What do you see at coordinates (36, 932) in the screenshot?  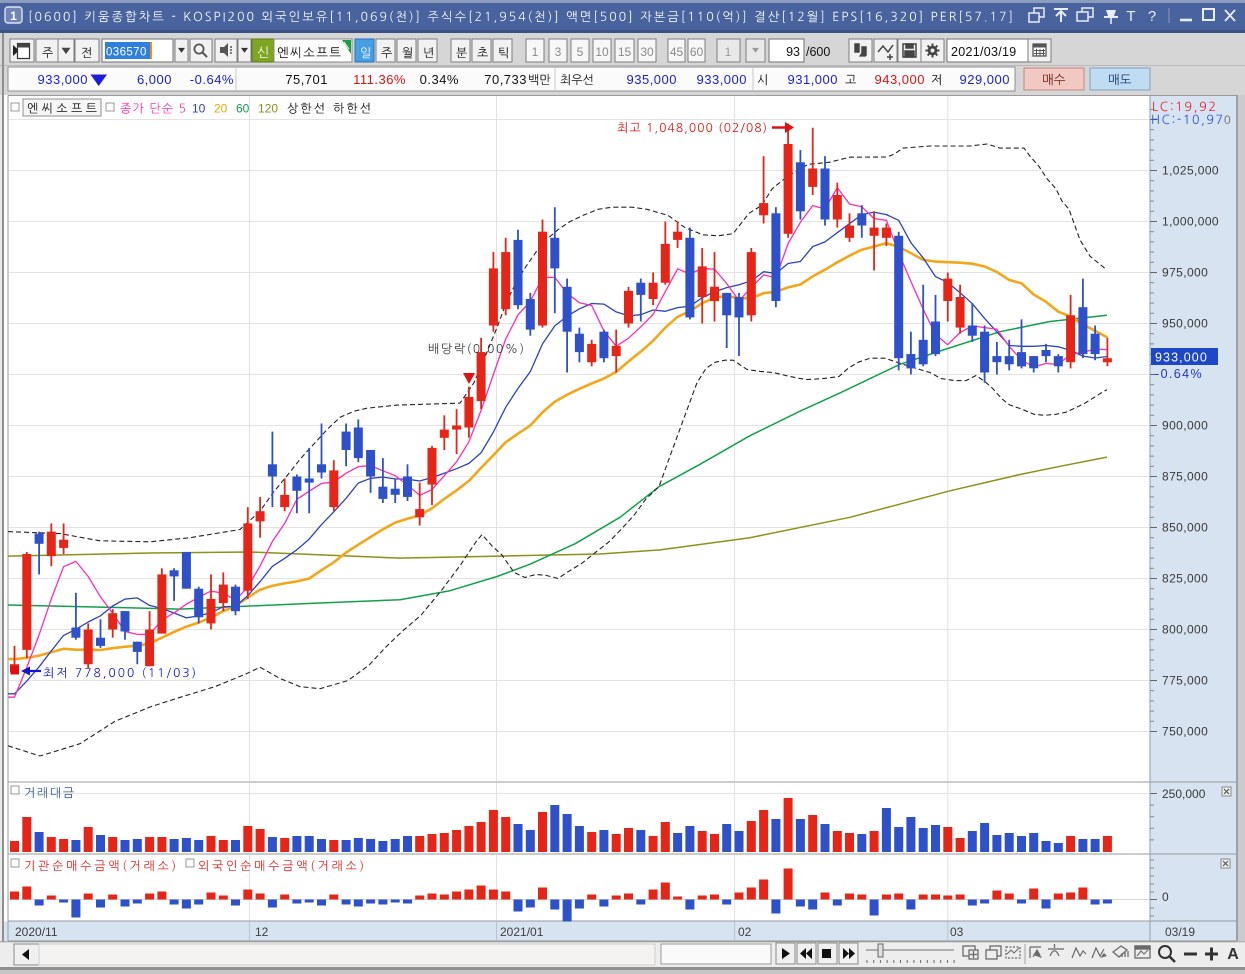 I see `svg-text: 2020/11` at bounding box center [36, 932].